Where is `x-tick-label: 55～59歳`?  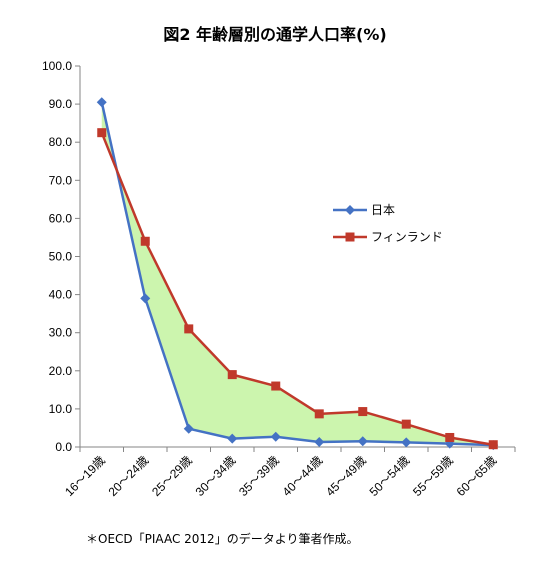 x-tick-label: 55～59歳 is located at coordinates (433, 476).